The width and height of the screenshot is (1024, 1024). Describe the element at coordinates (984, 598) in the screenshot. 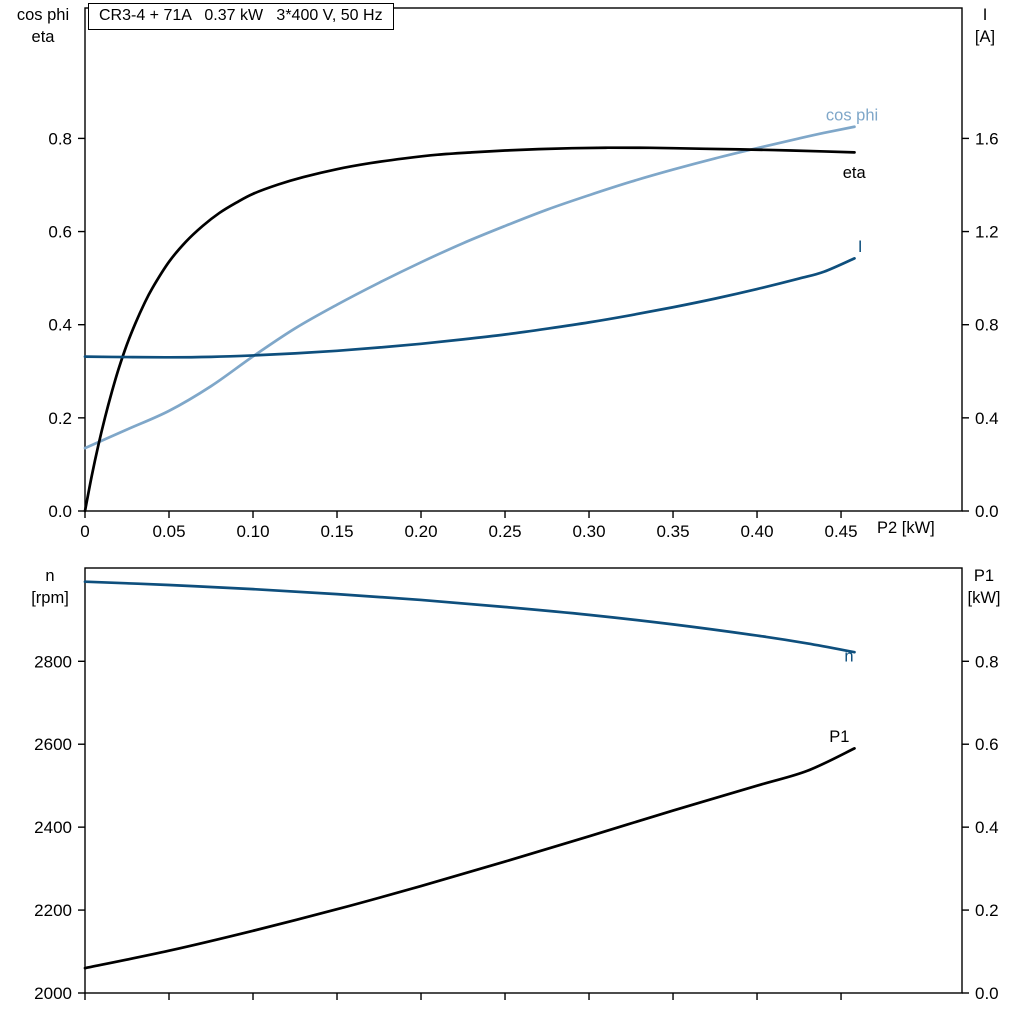

I see `right-axis-unit-kw: [kW]` at that location.